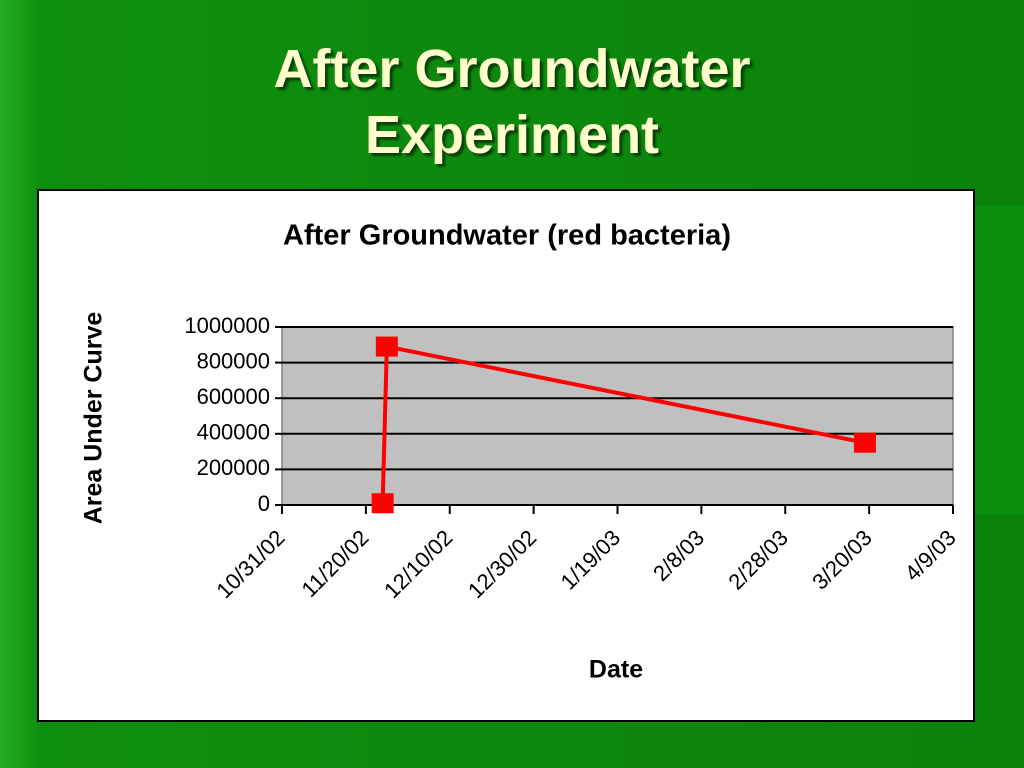  What do you see at coordinates (616, 670) in the screenshot?
I see `x-axis-label: Date` at bounding box center [616, 670].